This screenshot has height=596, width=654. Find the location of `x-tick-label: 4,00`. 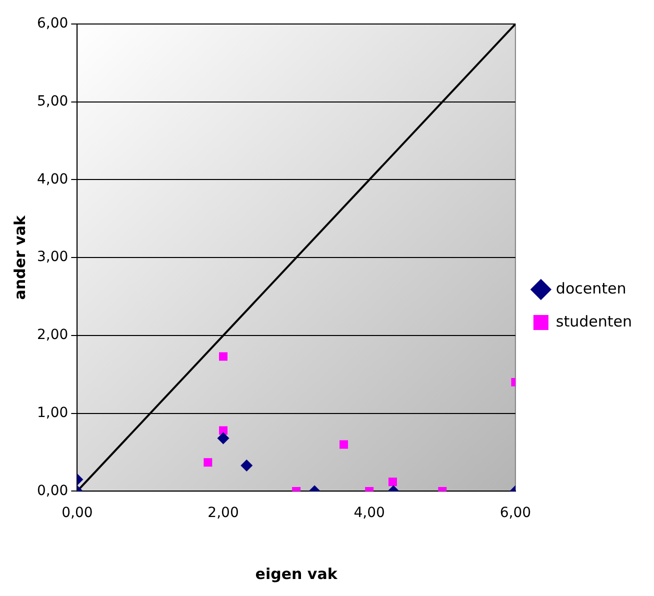

x-tick-label: 4,00 is located at coordinates (369, 513).